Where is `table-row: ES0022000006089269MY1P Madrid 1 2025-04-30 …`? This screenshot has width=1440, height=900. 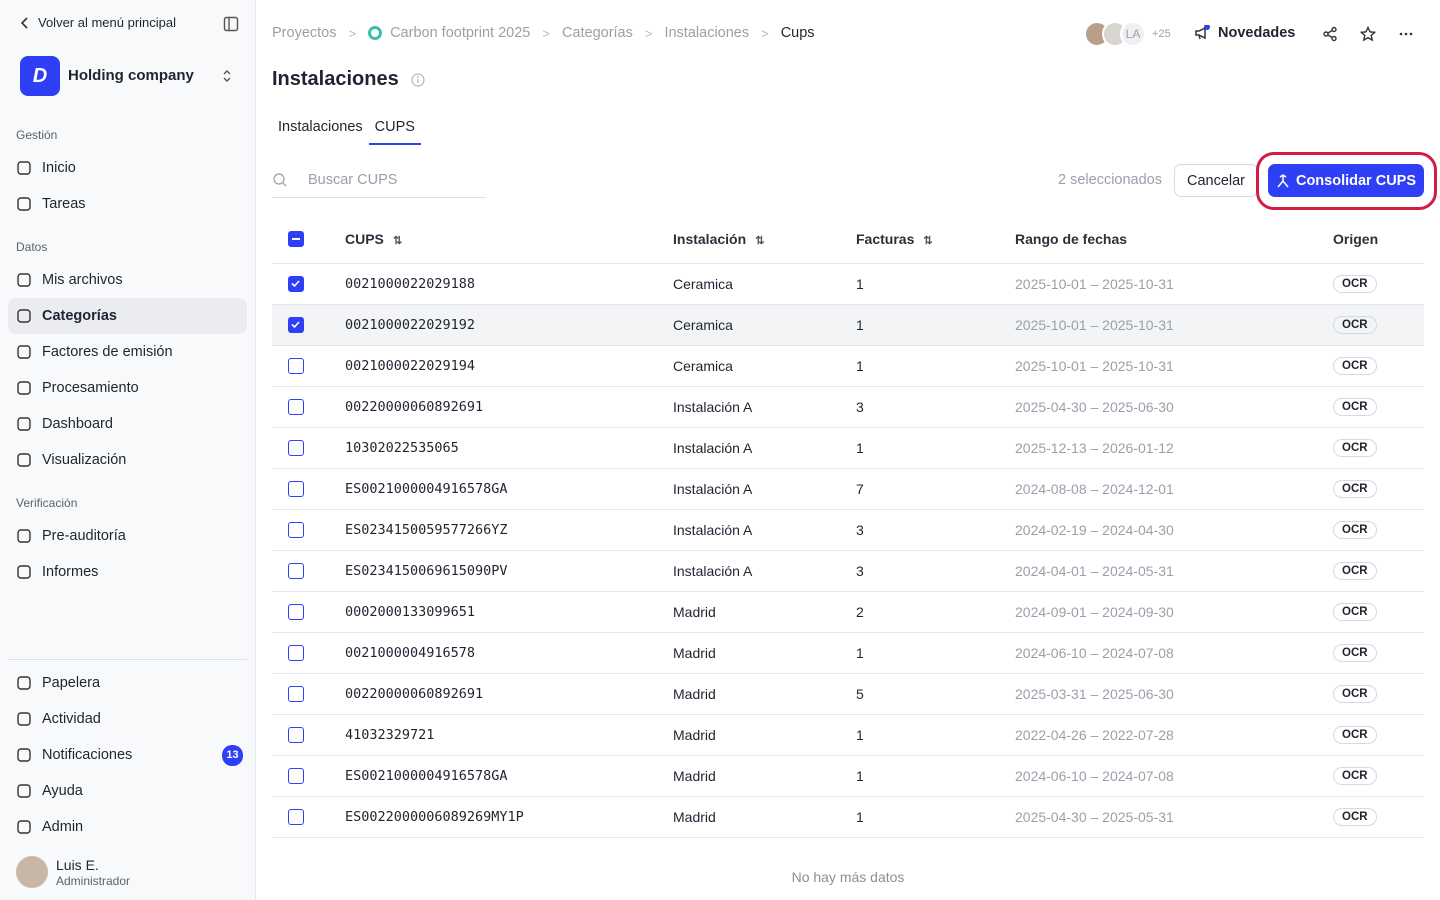 table-row: ES0022000006089269MY1P Madrid 1 2025-04-30 … is located at coordinates (848, 817).